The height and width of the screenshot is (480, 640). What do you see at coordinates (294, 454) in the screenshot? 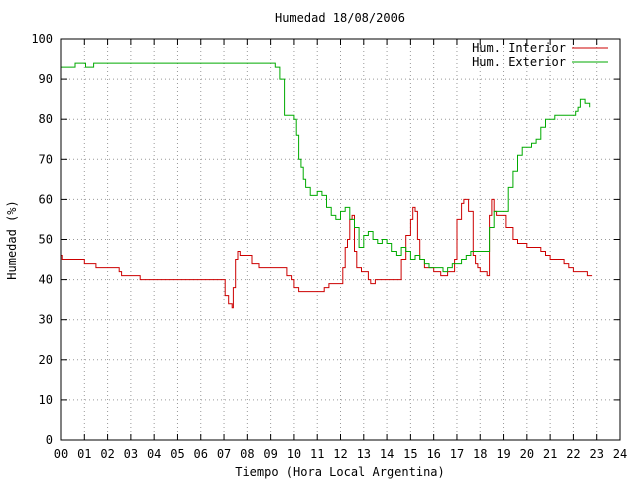
I see `x-tick-label: 10` at bounding box center [294, 454].